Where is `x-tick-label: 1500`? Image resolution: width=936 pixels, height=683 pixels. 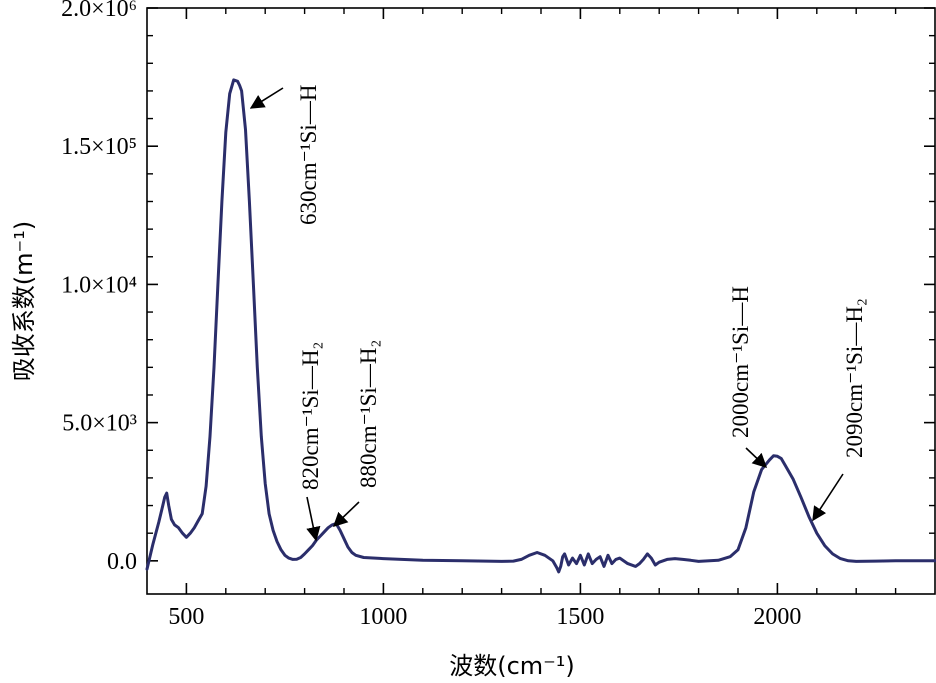
x-tick-label: 1500 is located at coordinates (580, 617).